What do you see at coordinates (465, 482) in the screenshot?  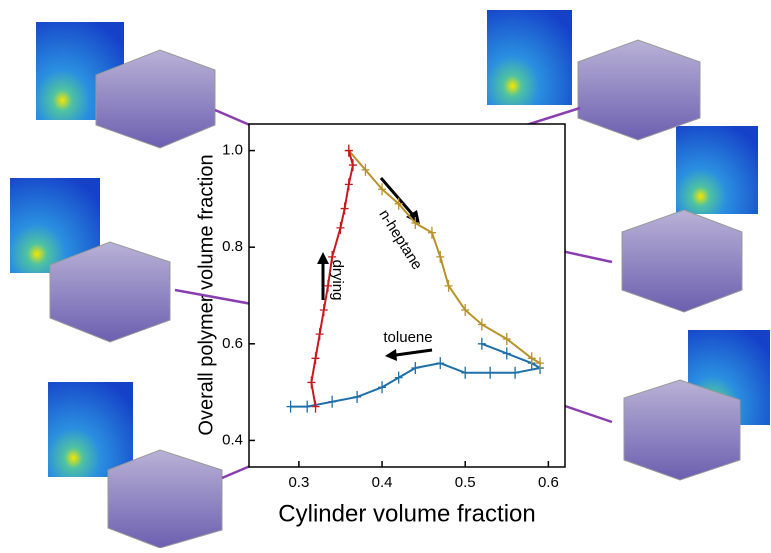 I see `x-tick-label: 0.5` at bounding box center [465, 482].